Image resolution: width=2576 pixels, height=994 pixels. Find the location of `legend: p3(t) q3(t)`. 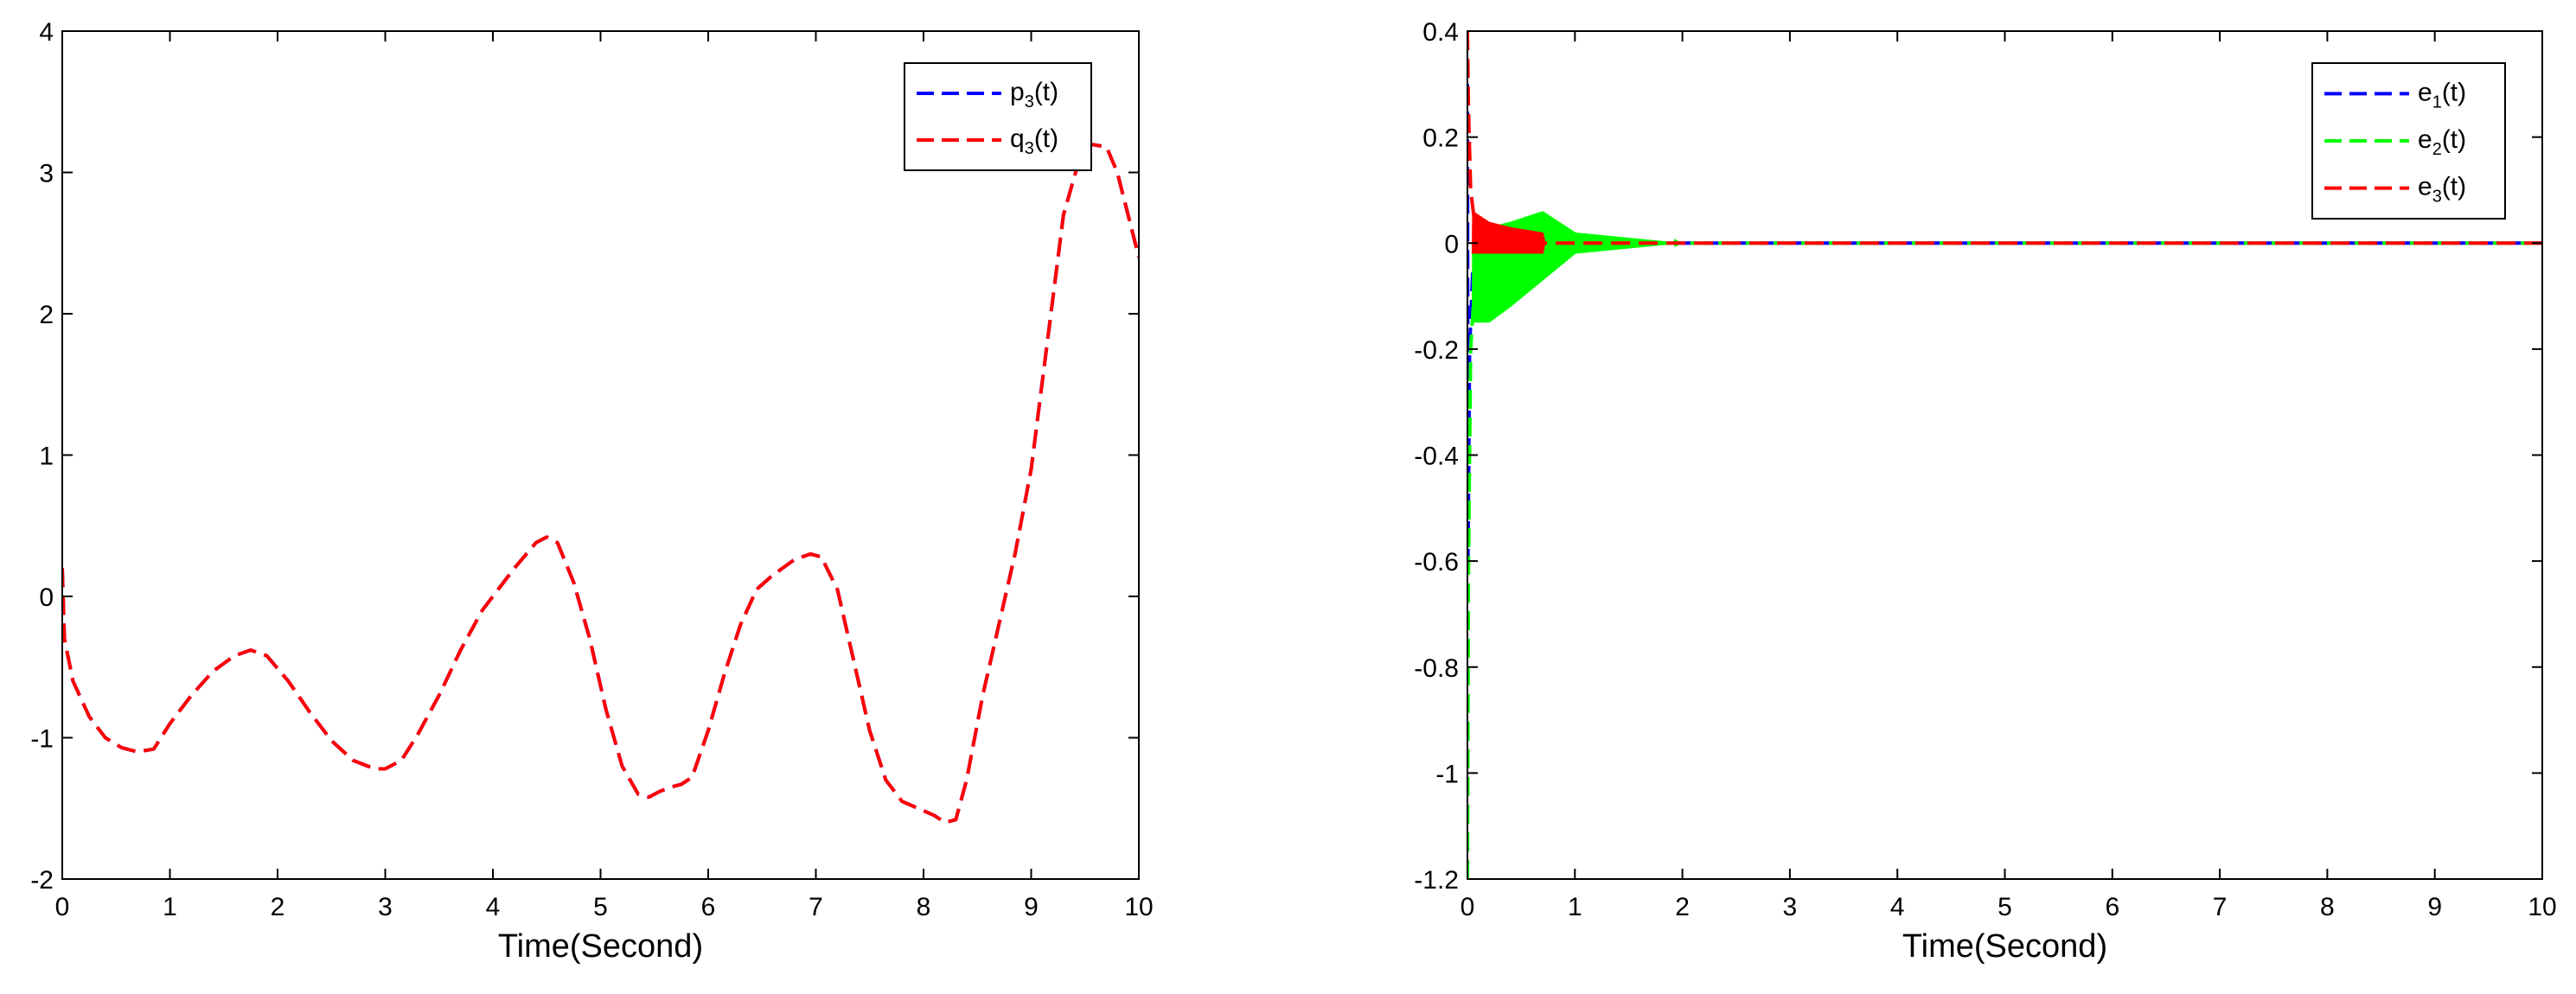

legend: p3(t) q3(t) is located at coordinates (998, 116).